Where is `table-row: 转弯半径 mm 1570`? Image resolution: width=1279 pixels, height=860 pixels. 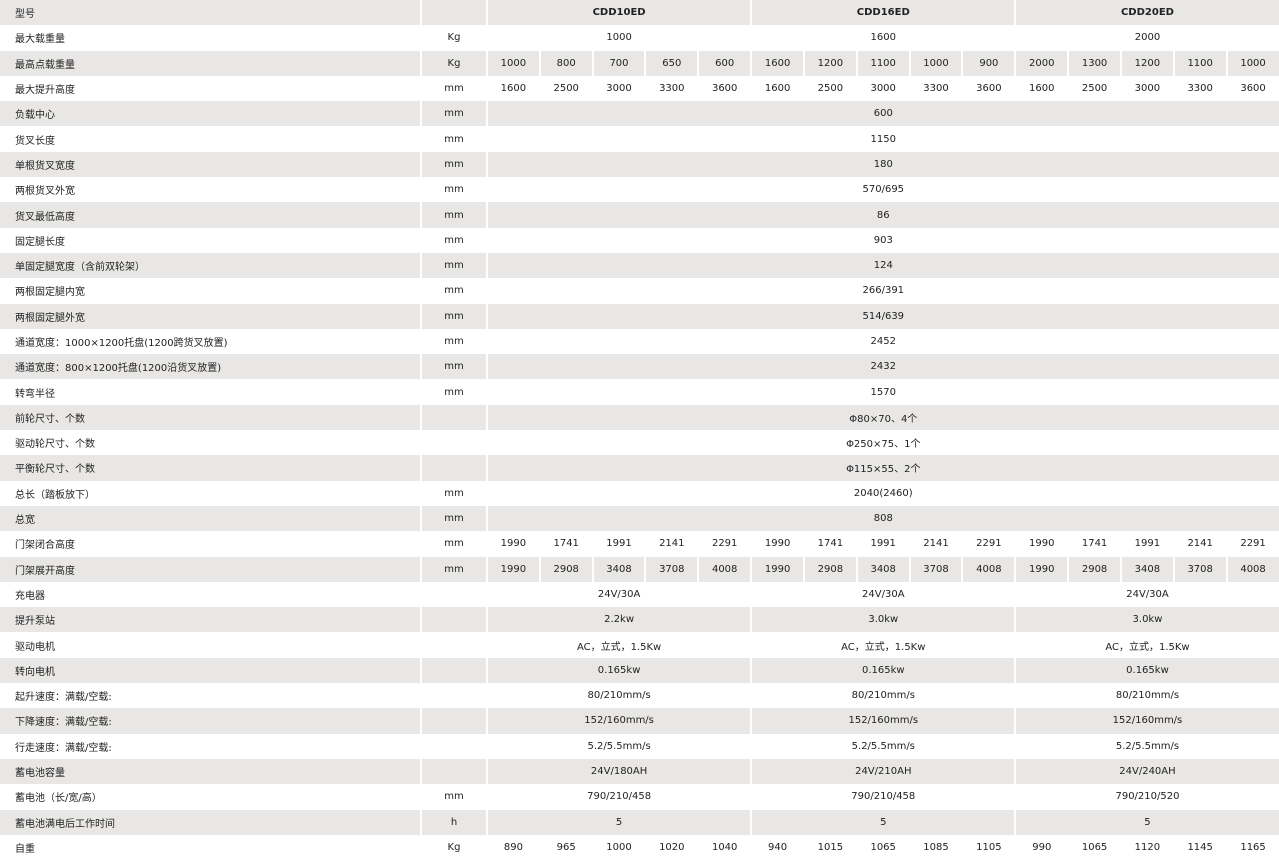
table-row: 转弯半径 mm 1570 is located at coordinates (639, 392).